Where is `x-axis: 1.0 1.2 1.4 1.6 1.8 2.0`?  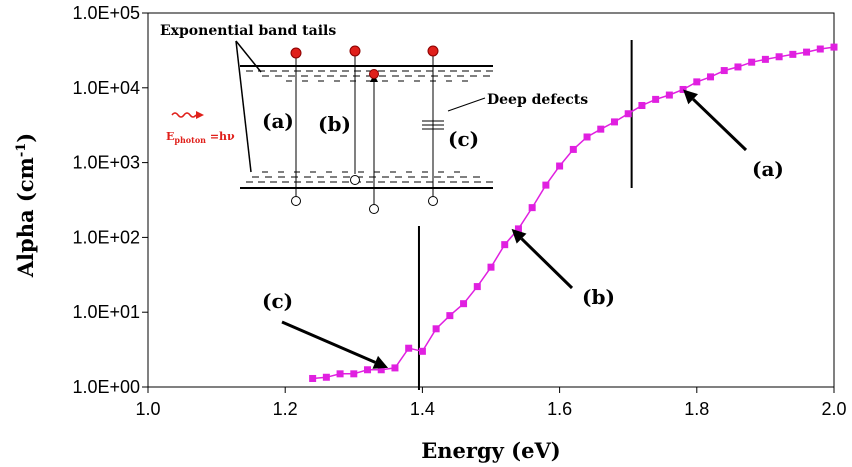
x-axis: 1.0 1.2 1.4 1.6 1.8 2.0 is located at coordinates (491, 403).